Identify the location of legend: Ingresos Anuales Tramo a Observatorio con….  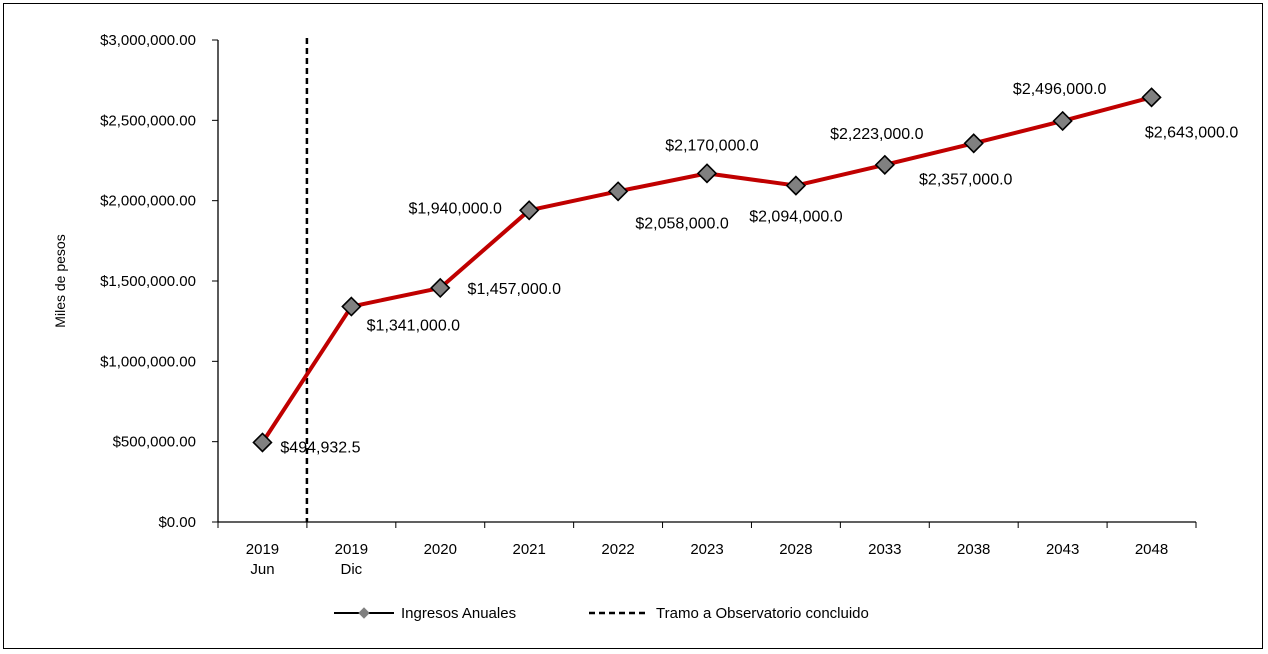
(601, 613).